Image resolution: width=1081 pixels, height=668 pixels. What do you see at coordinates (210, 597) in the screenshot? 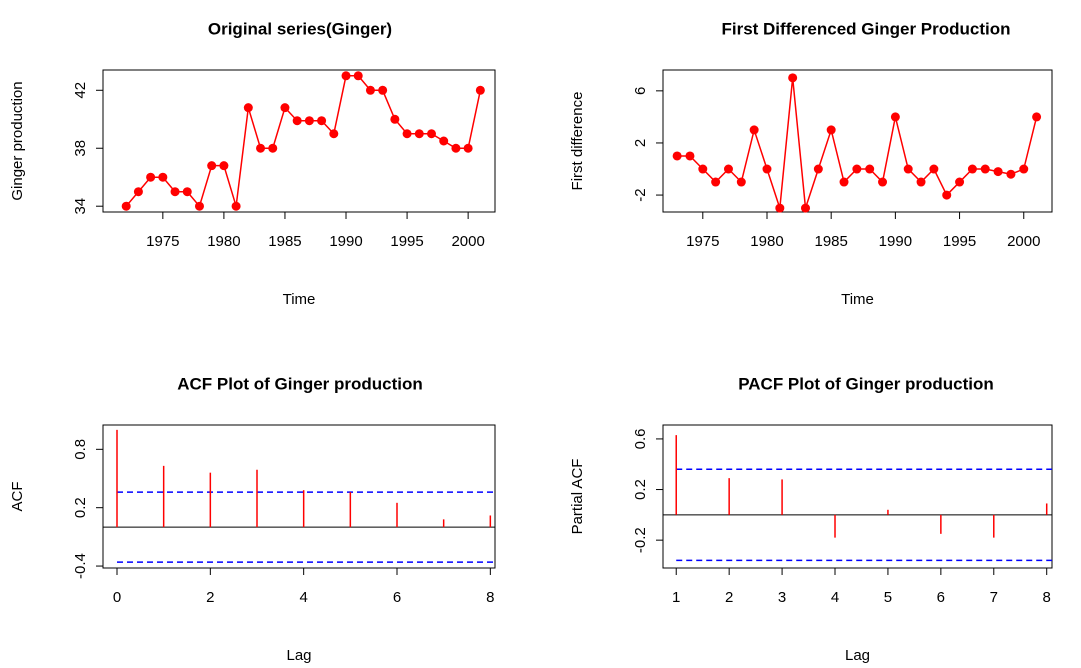
I see `x-tick-label: 2` at bounding box center [210, 597].